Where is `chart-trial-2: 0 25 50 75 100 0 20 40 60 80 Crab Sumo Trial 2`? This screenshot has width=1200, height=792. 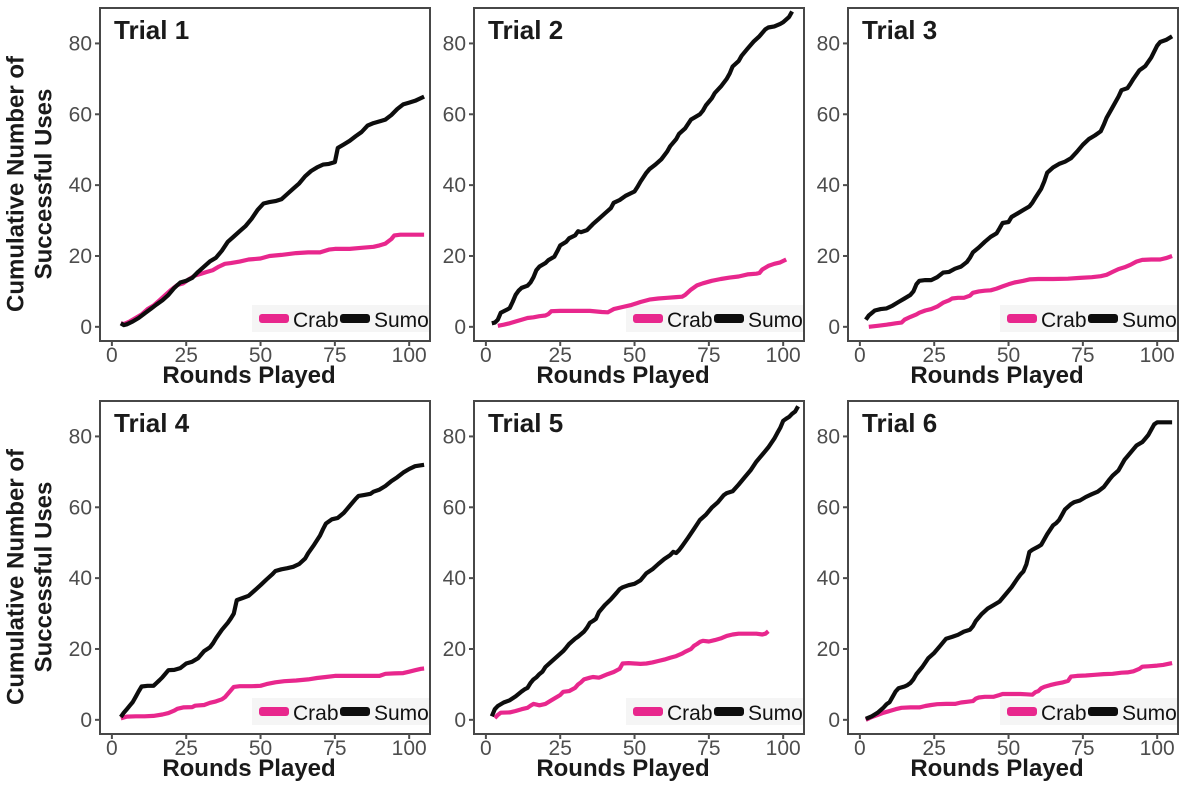
chart-trial-2: 0 25 50 75 100 0 20 40 60 80 Crab Sumo Trial 2 is located at coordinates (624, 186).